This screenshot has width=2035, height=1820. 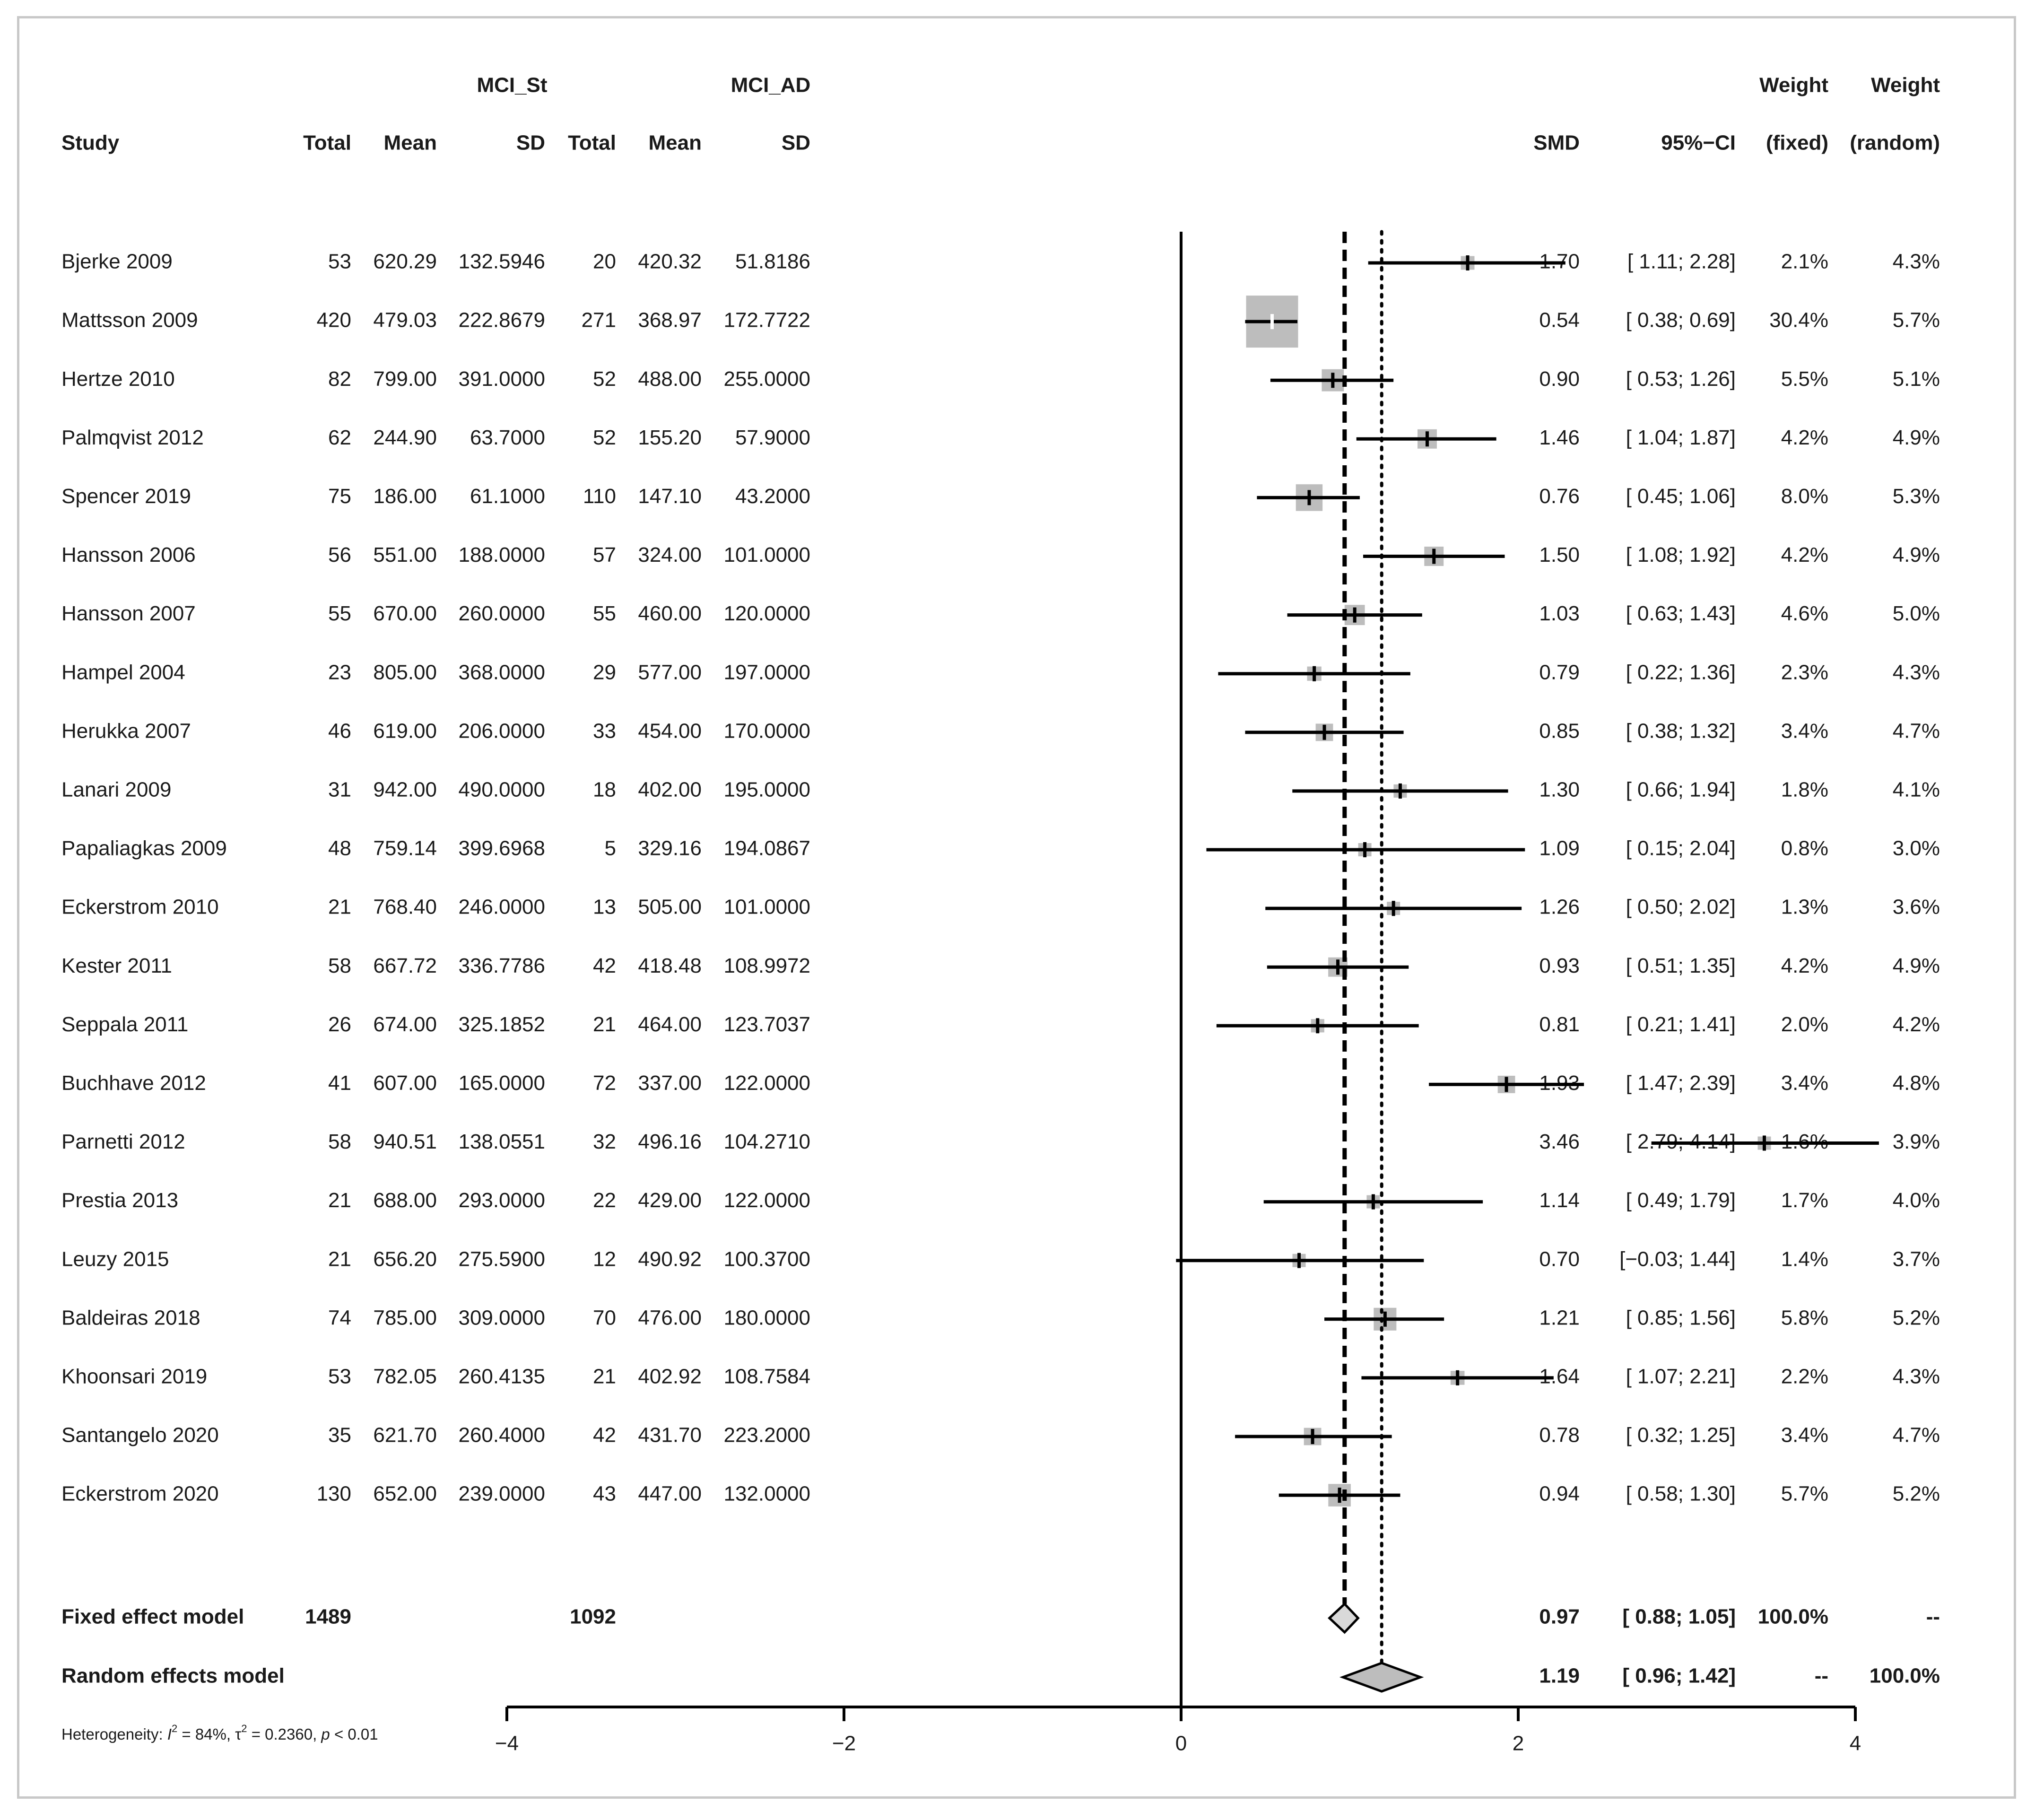 What do you see at coordinates (501, 1083) in the screenshot?
I see `sd-experimental: 165.0000` at bounding box center [501, 1083].